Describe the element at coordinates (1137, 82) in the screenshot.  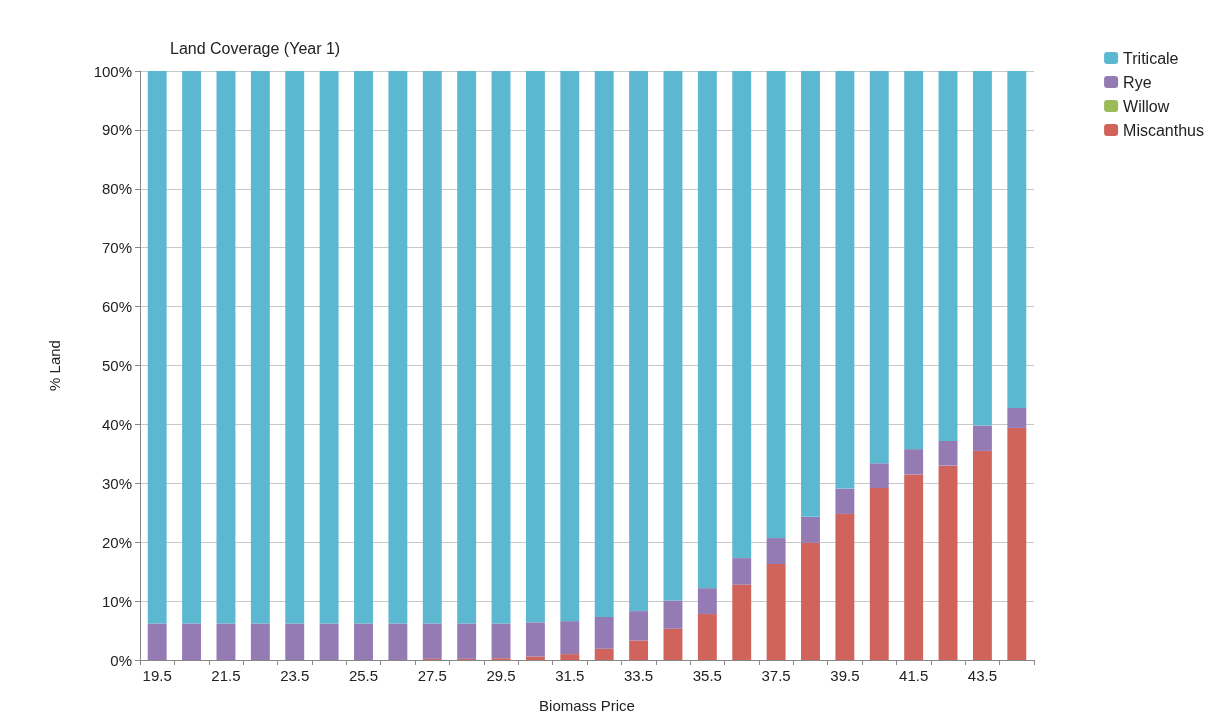
I see `legend-label: Rye` at that location.